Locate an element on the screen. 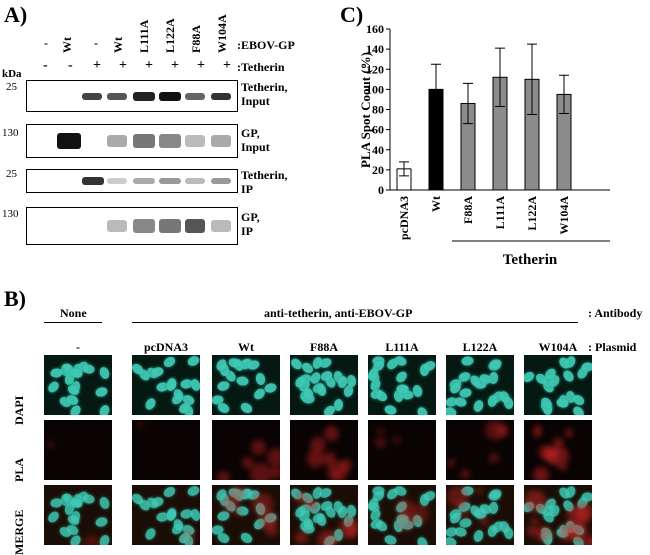  y-tick-label: 160 is located at coordinates (375, 29).